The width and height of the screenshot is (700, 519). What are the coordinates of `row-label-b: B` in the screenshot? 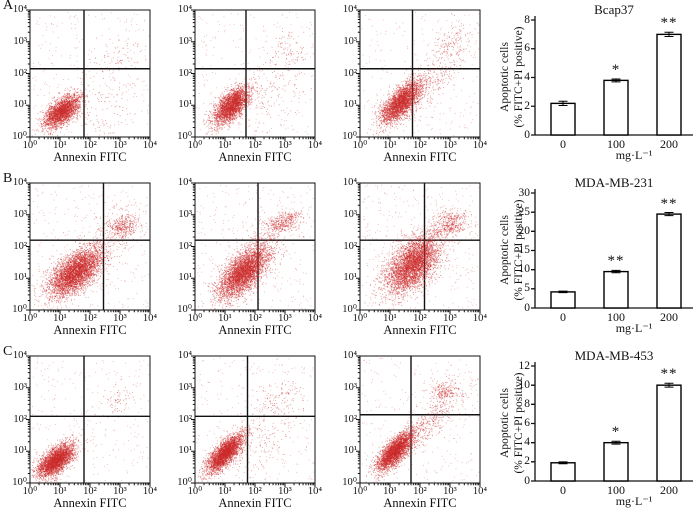 It's located at (8, 178).